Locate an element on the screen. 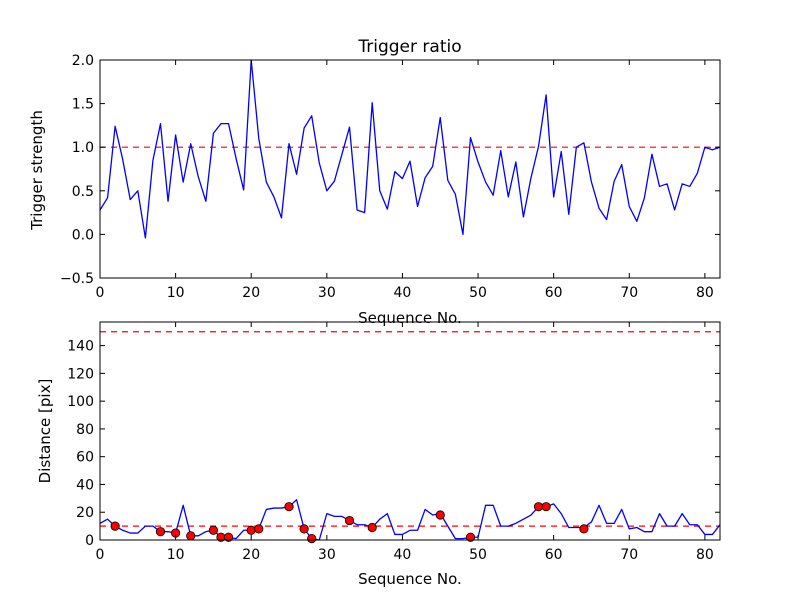 The height and width of the screenshot is (600, 800). x-tick-label-bottom: 70 is located at coordinates (629, 555).